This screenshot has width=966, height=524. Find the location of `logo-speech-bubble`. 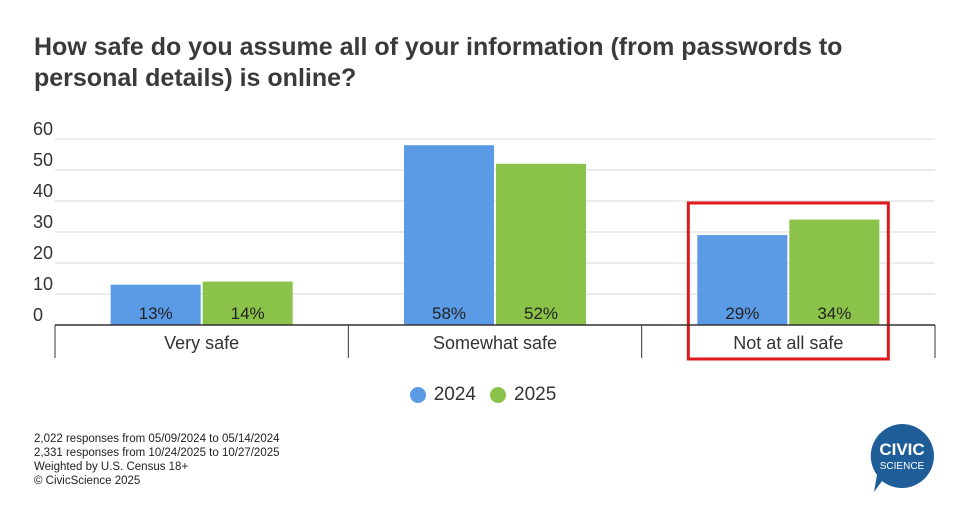

logo-speech-bubble is located at coordinates (902, 458).